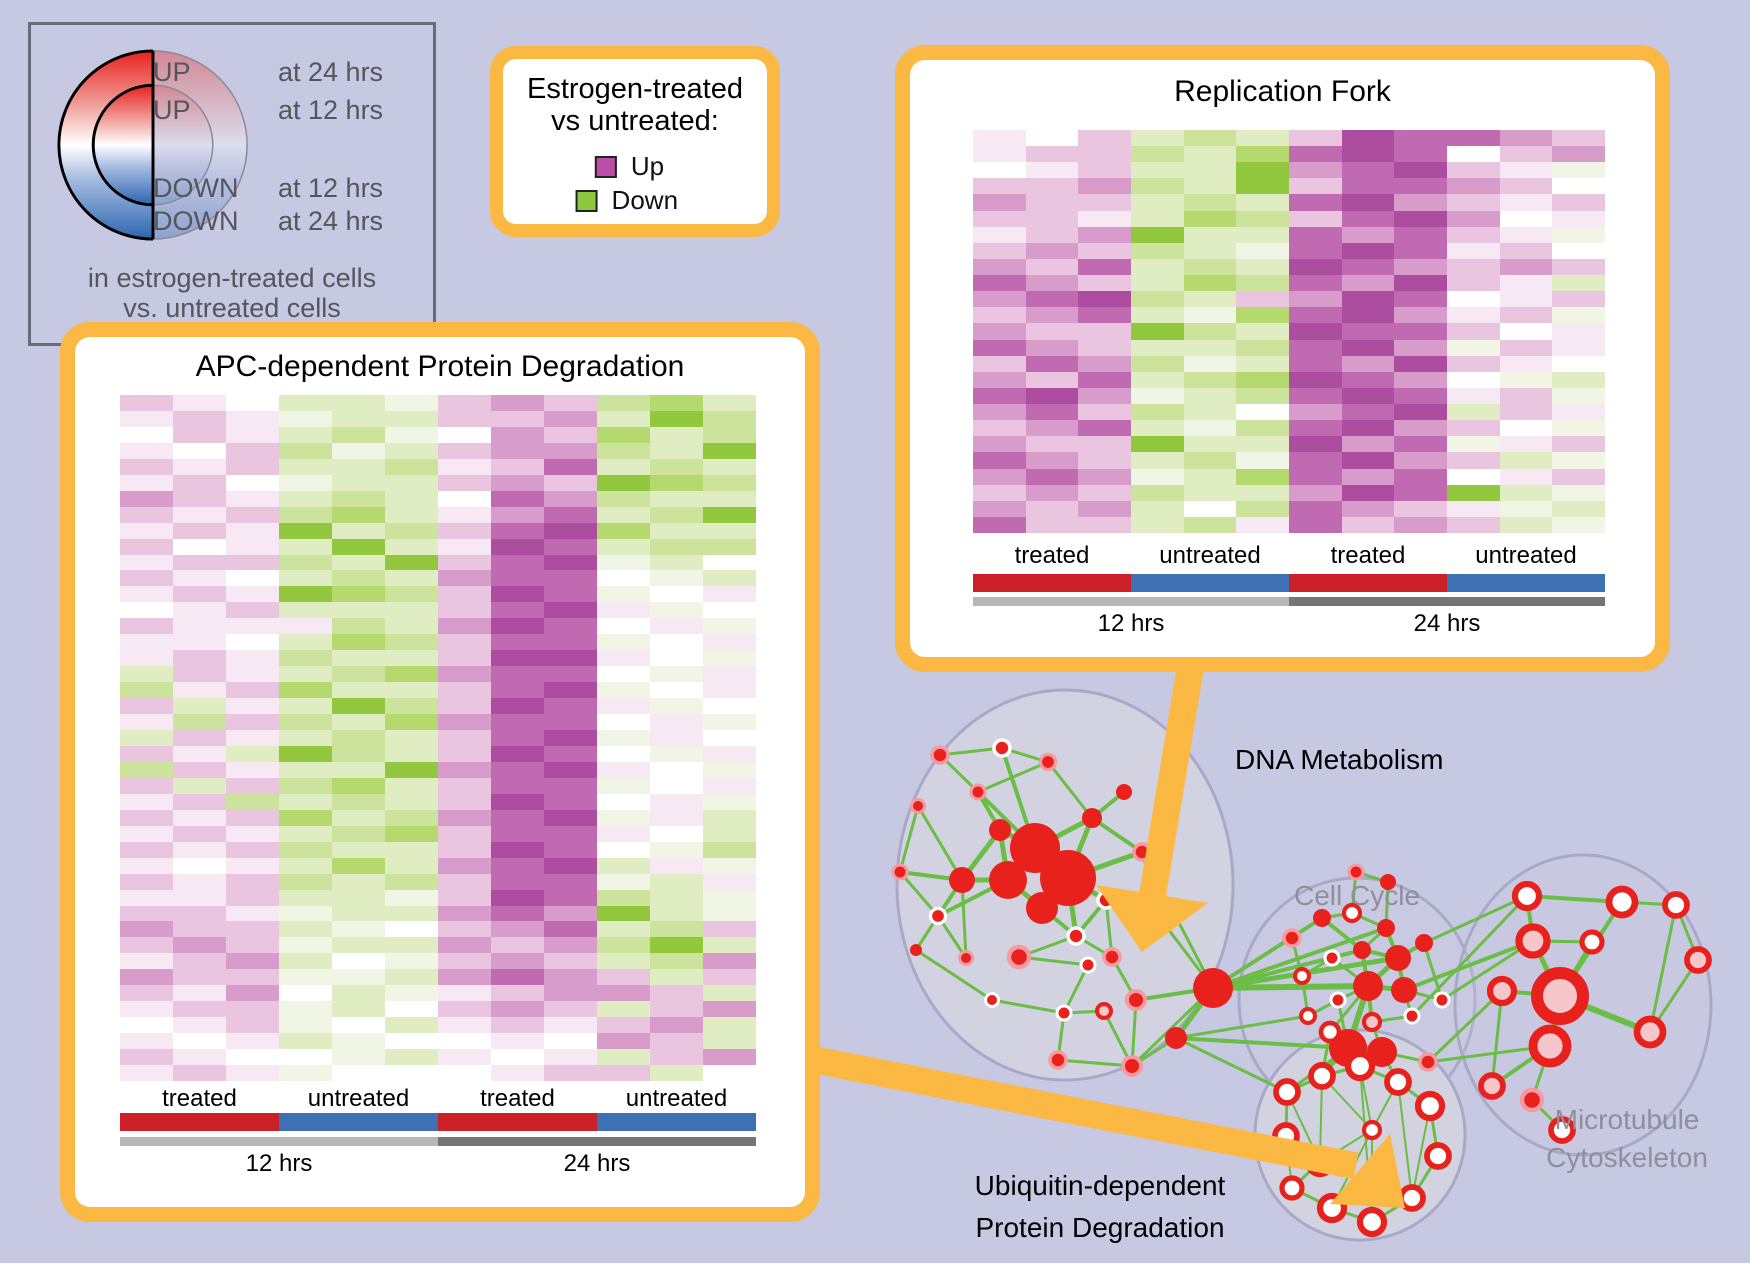 This screenshot has width=1750, height=1279. What do you see at coordinates (1622, 902) in the screenshot?
I see `network-node-rw` at bounding box center [1622, 902].